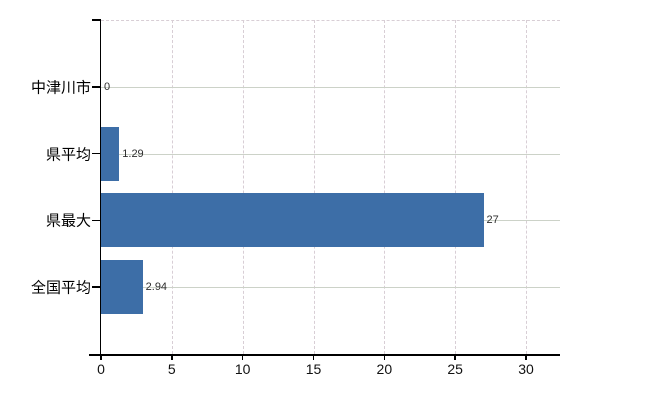 The image size is (650, 400). What do you see at coordinates (492, 220) in the screenshot?
I see `bar-value-label: 27` at bounding box center [492, 220].